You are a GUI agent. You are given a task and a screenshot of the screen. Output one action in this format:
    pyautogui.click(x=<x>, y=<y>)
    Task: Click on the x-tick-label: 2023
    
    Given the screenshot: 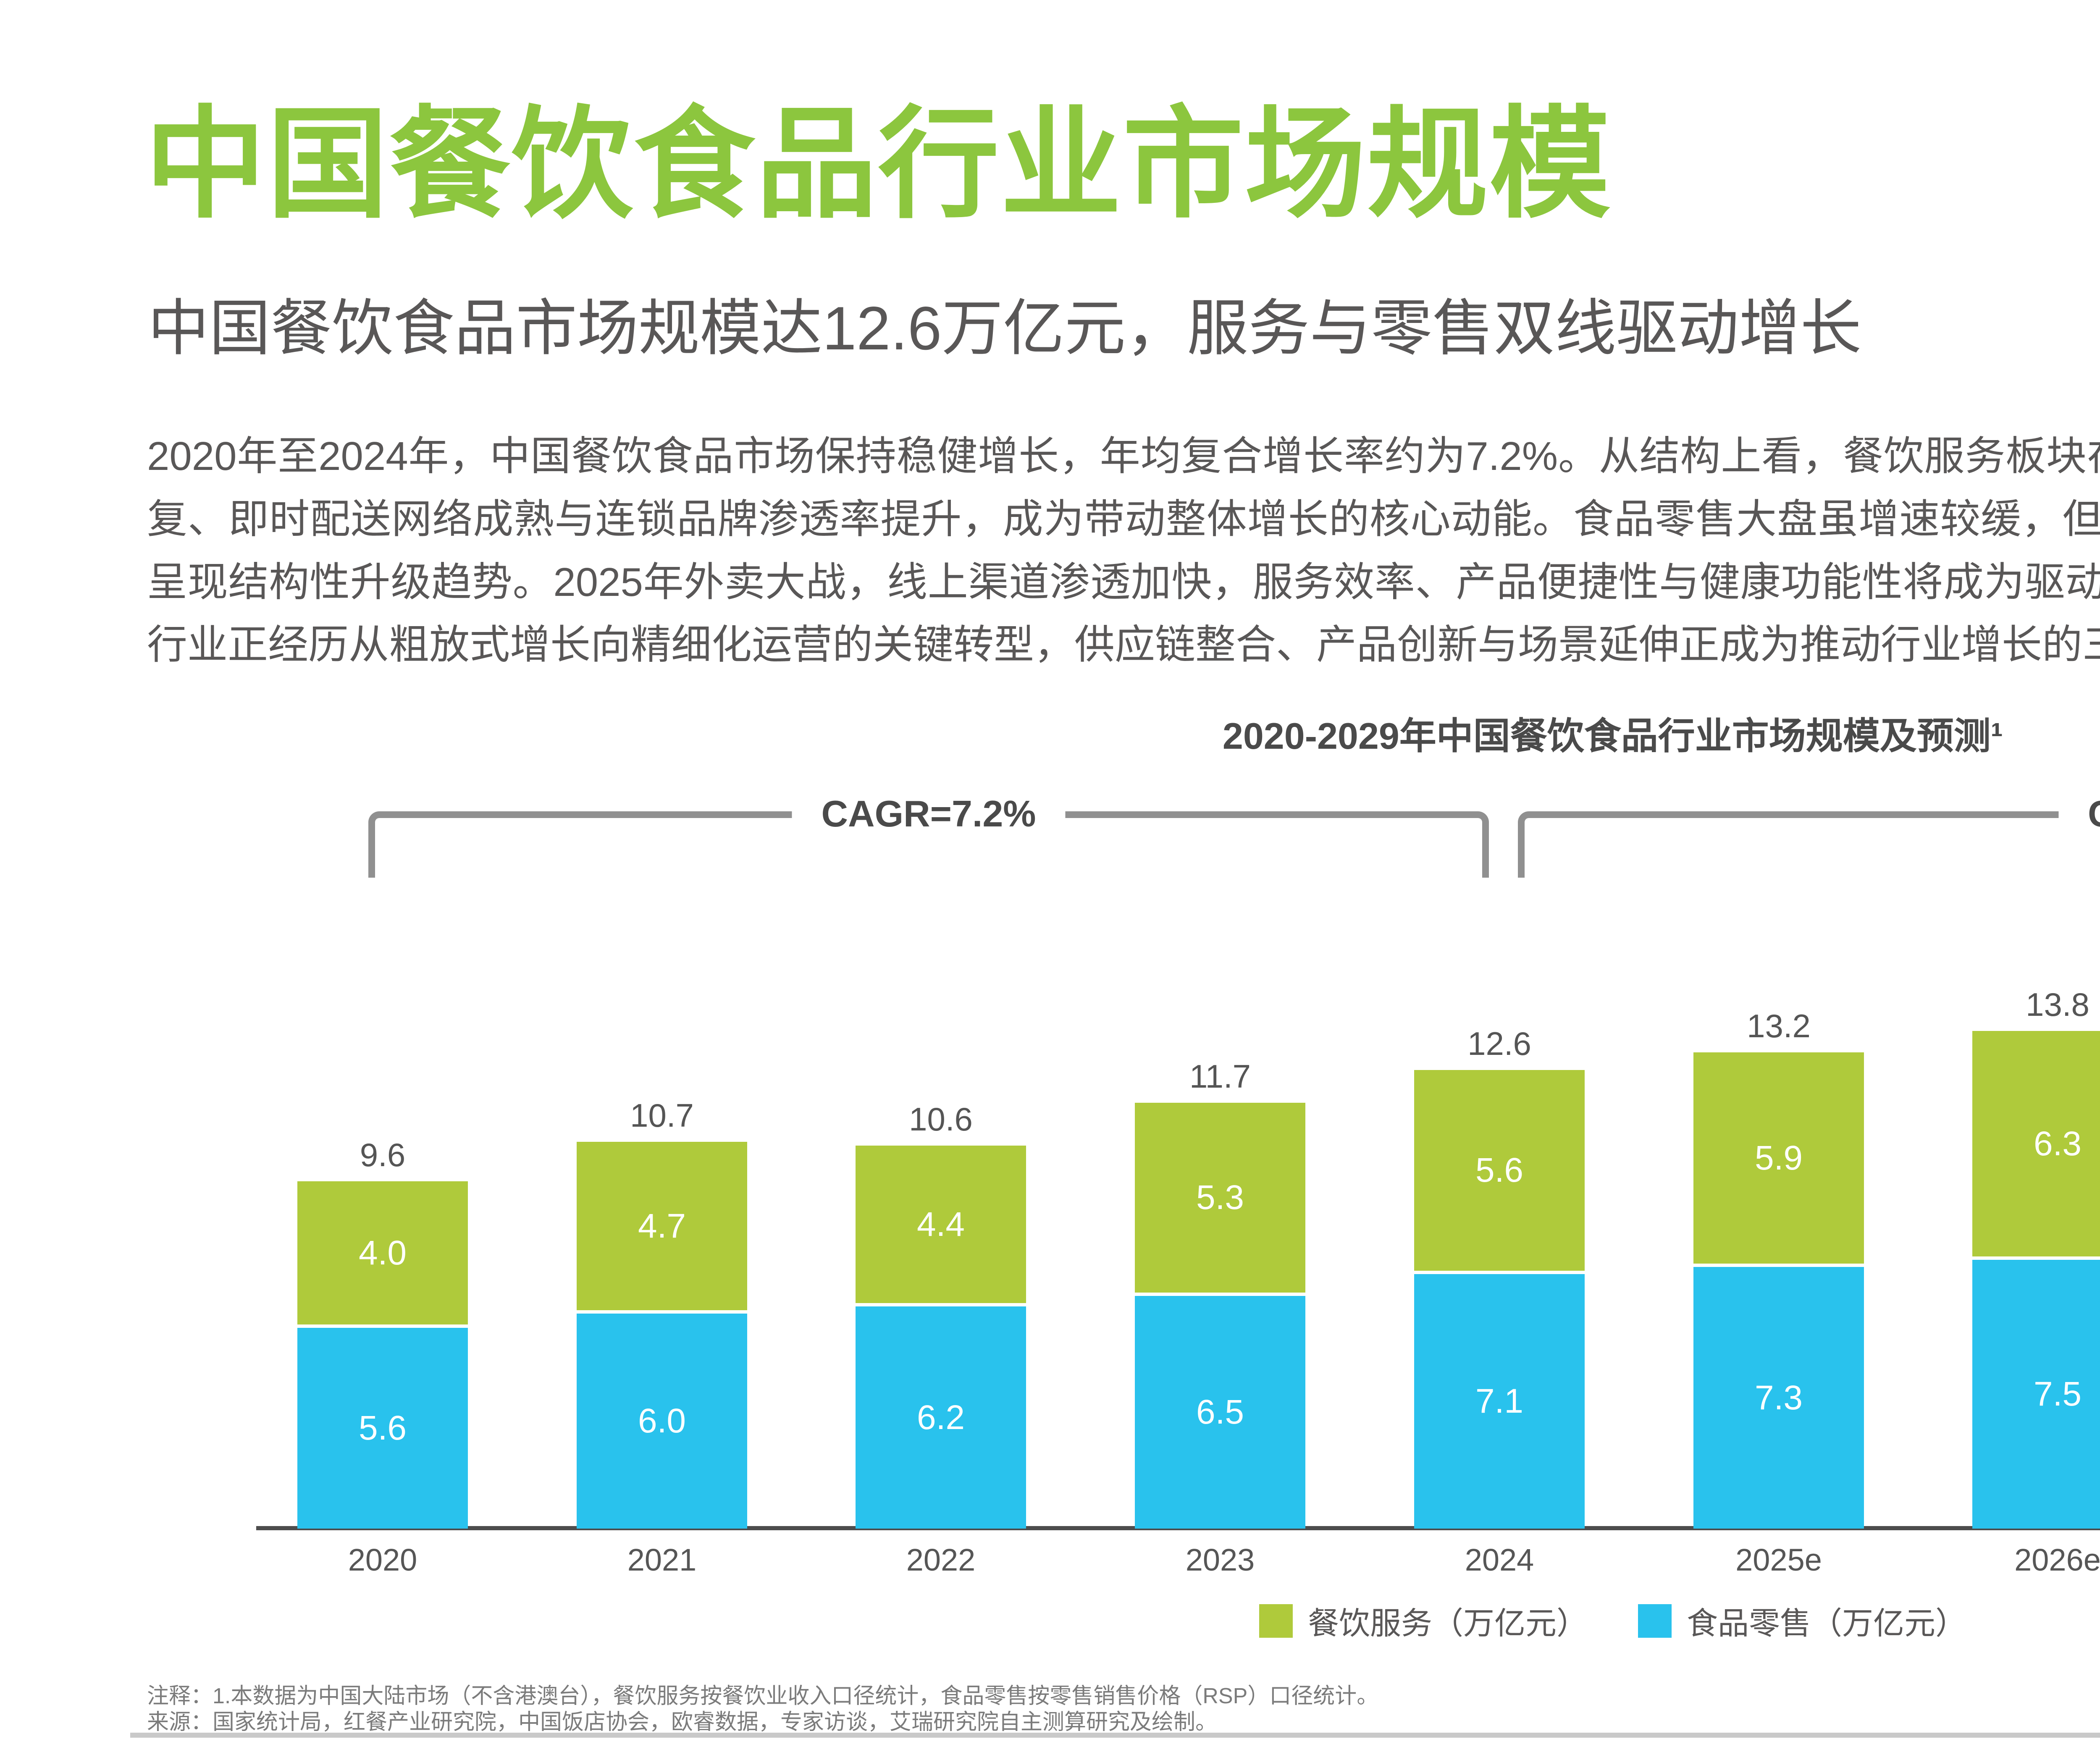 What is the action you would take?
    pyautogui.click(x=1220, y=1559)
    